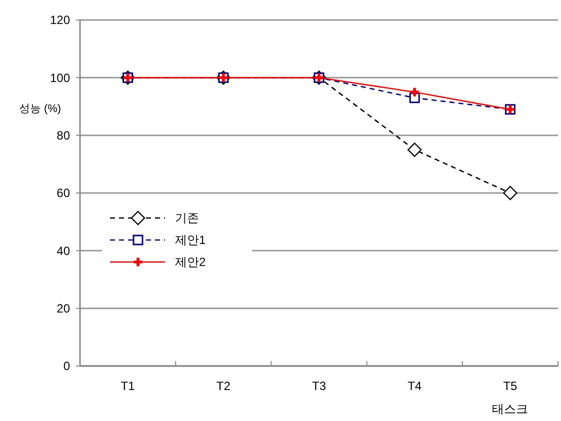 Image resolution: width=561 pixels, height=421 pixels. Describe the element at coordinates (128, 386) in the screenshot. I see `x-tick-label: T1` at that location.